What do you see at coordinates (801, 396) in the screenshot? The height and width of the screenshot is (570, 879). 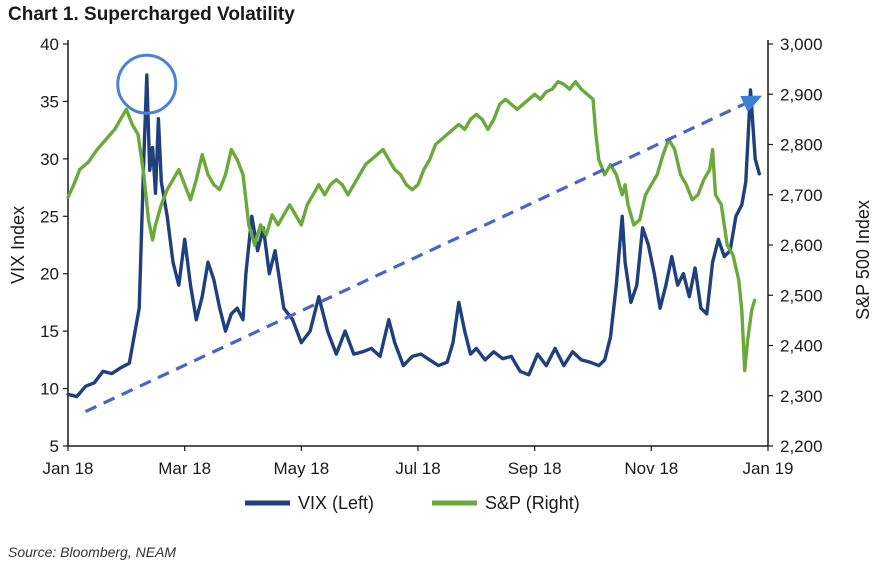 I see `right-tick-label: 2,300` at bounding box center [801, 396].